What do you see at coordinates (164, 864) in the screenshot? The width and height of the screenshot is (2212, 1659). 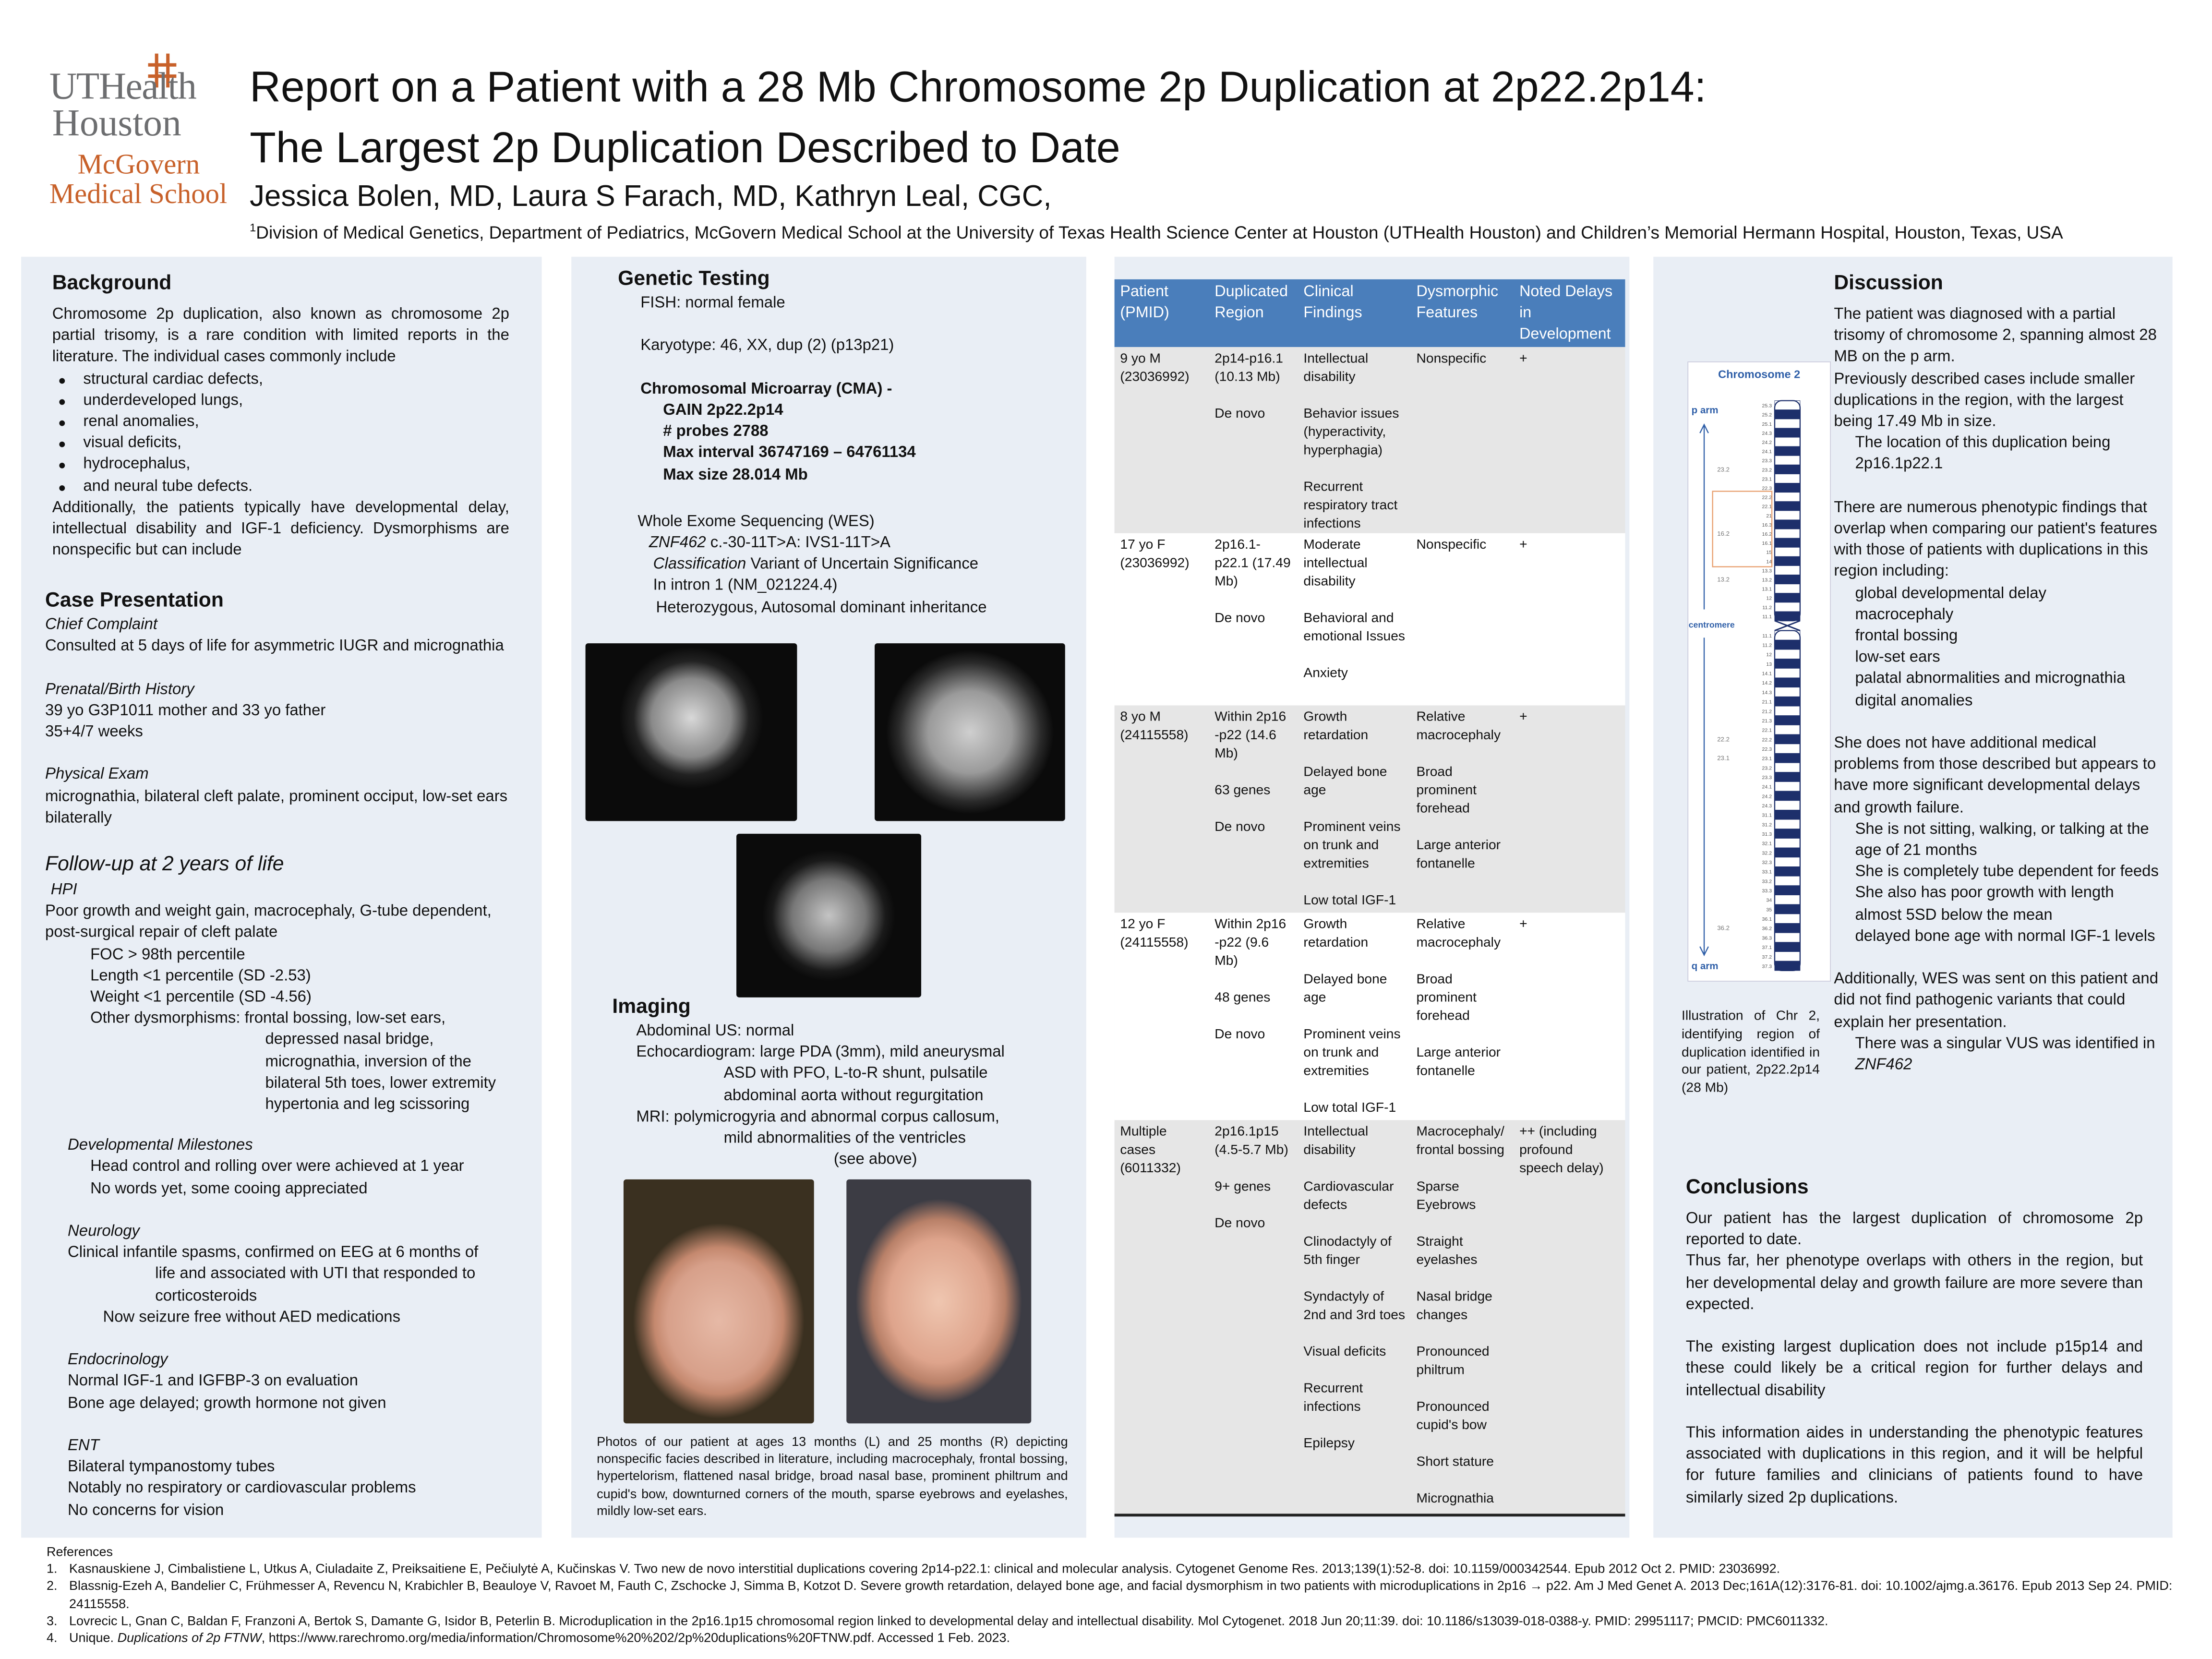 I see `heading: Follow-up at 2 years of life` at bounding box center [164, 864].